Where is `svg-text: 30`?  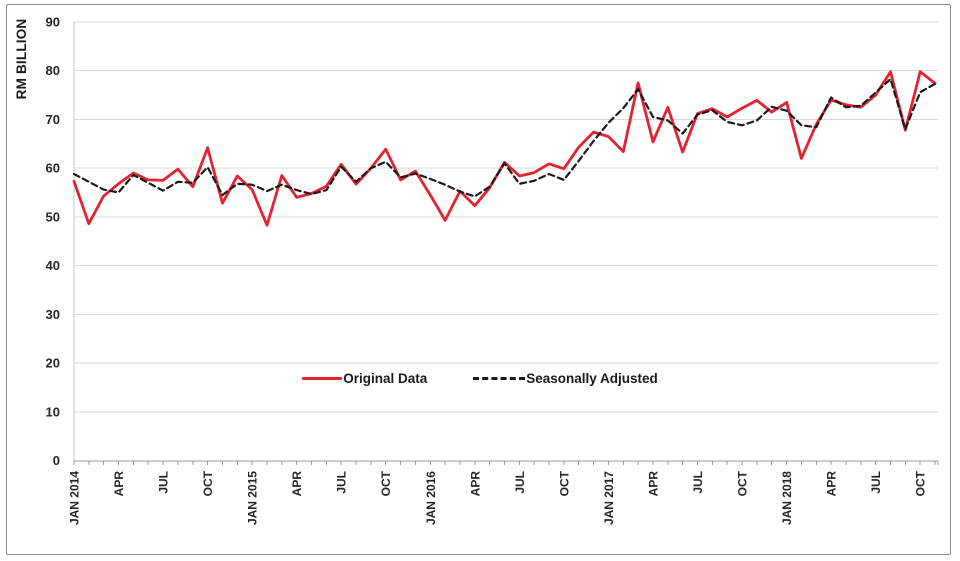
svg-text: 30 is located at coordinates (53, 314).